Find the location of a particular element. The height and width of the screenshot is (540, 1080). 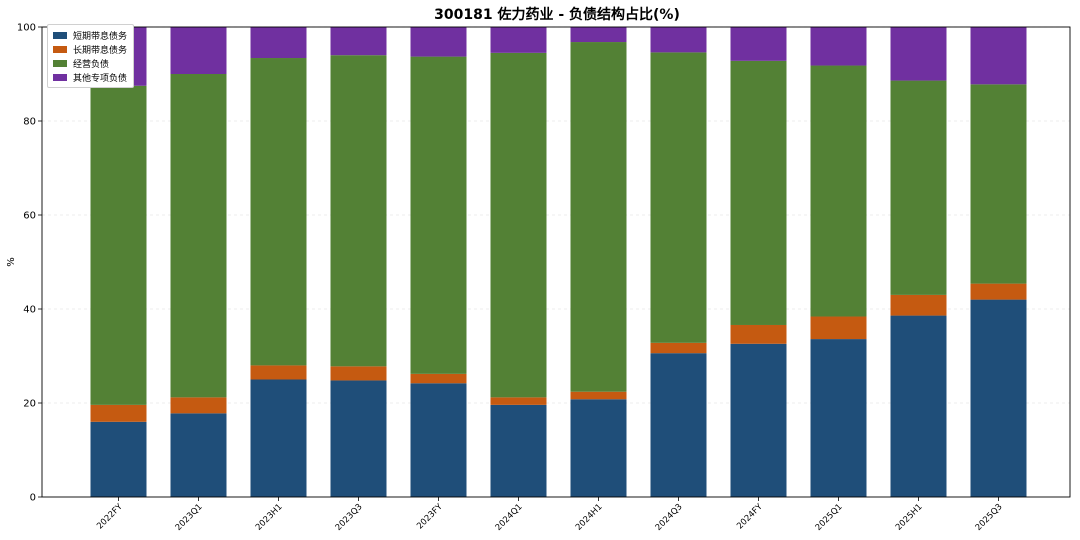

x-tick-label: 2023Q3 is located at coordinates (349, 517).